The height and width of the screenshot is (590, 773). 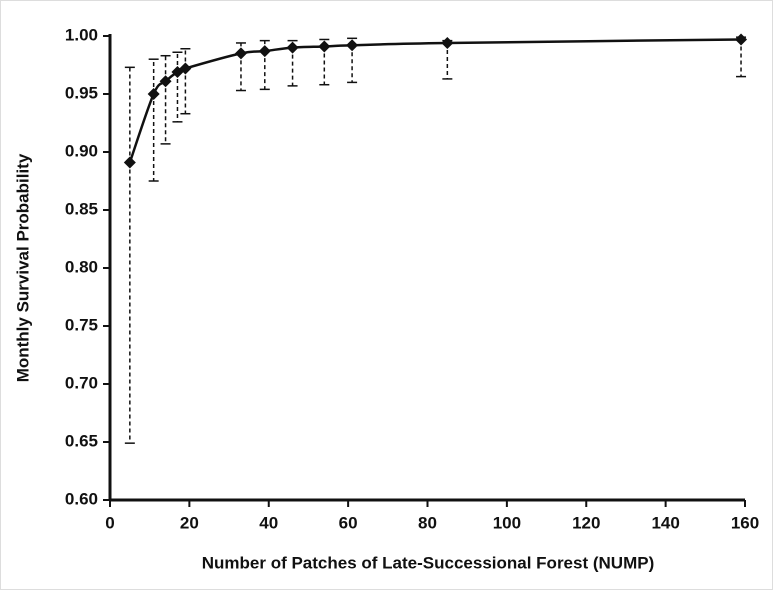 I want to click on y-tick-label: 0.65, so click(x=81, y=440).